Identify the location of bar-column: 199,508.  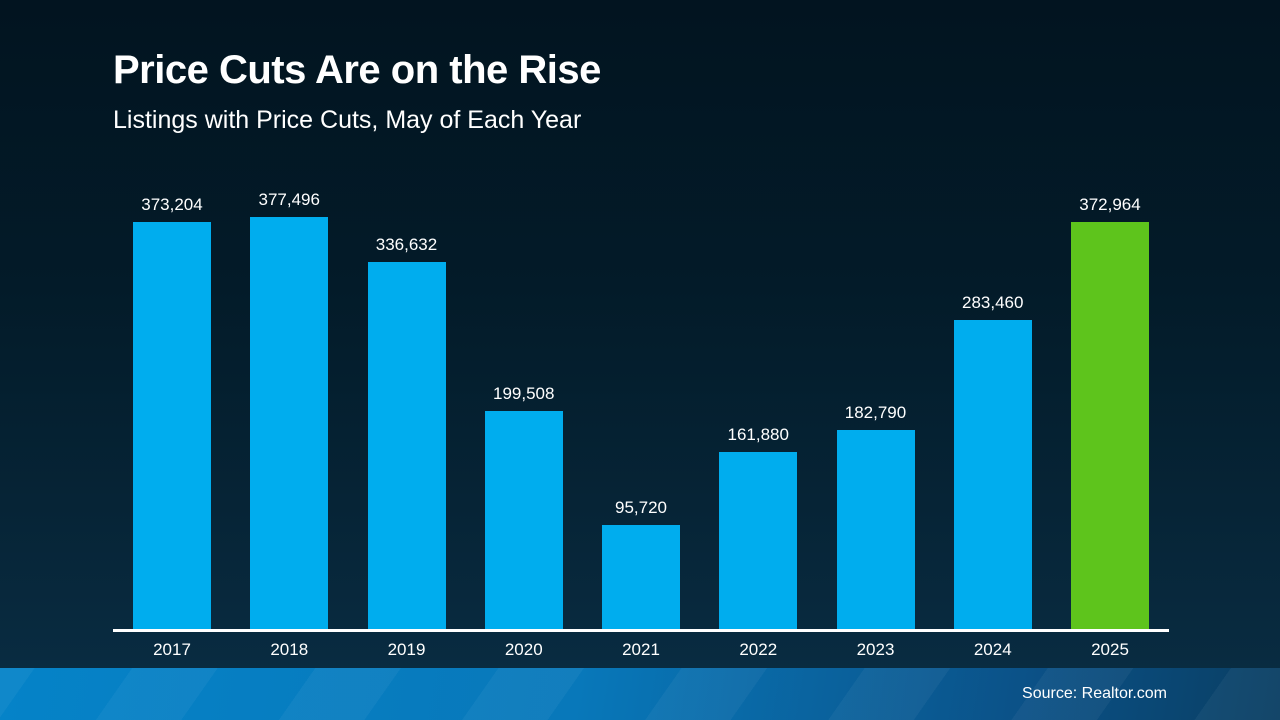
(523, 506).